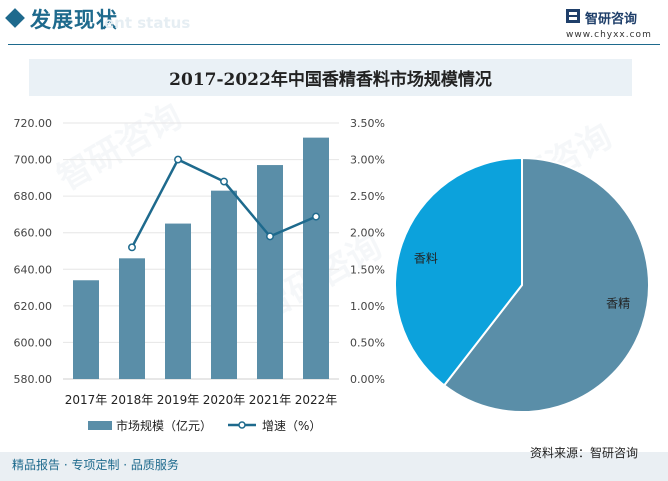 This screenshot has width=668, height=481. I want to click on header-divider, so click(334, 44).